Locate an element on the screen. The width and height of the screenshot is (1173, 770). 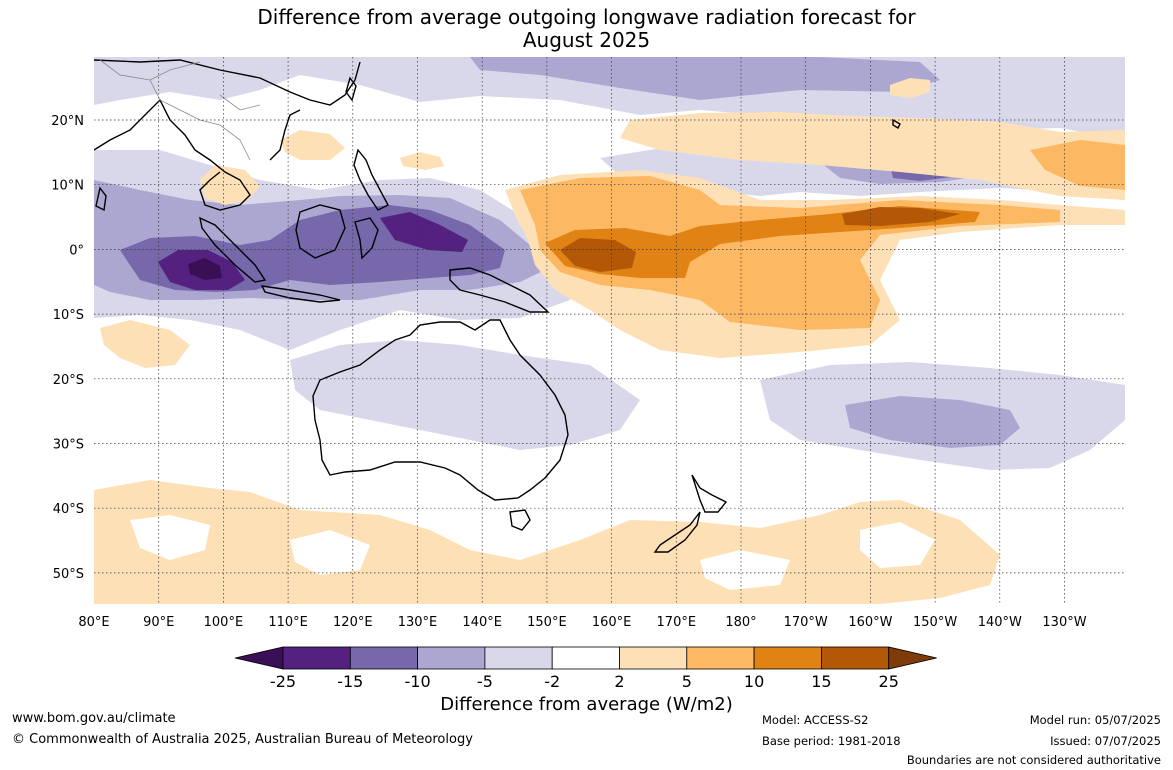
anomaly-pos-hawaii-west is located at coordinates (910, 88).